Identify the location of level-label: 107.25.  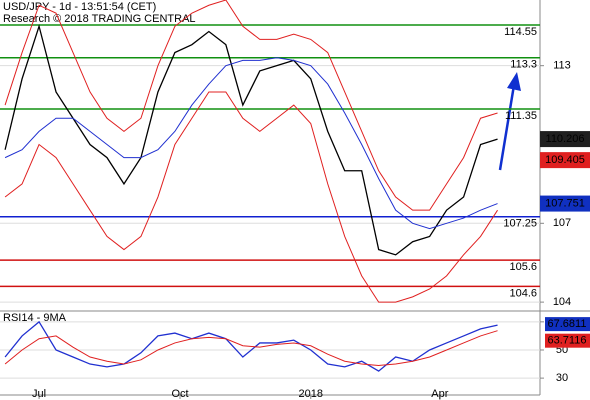
(520, 224).